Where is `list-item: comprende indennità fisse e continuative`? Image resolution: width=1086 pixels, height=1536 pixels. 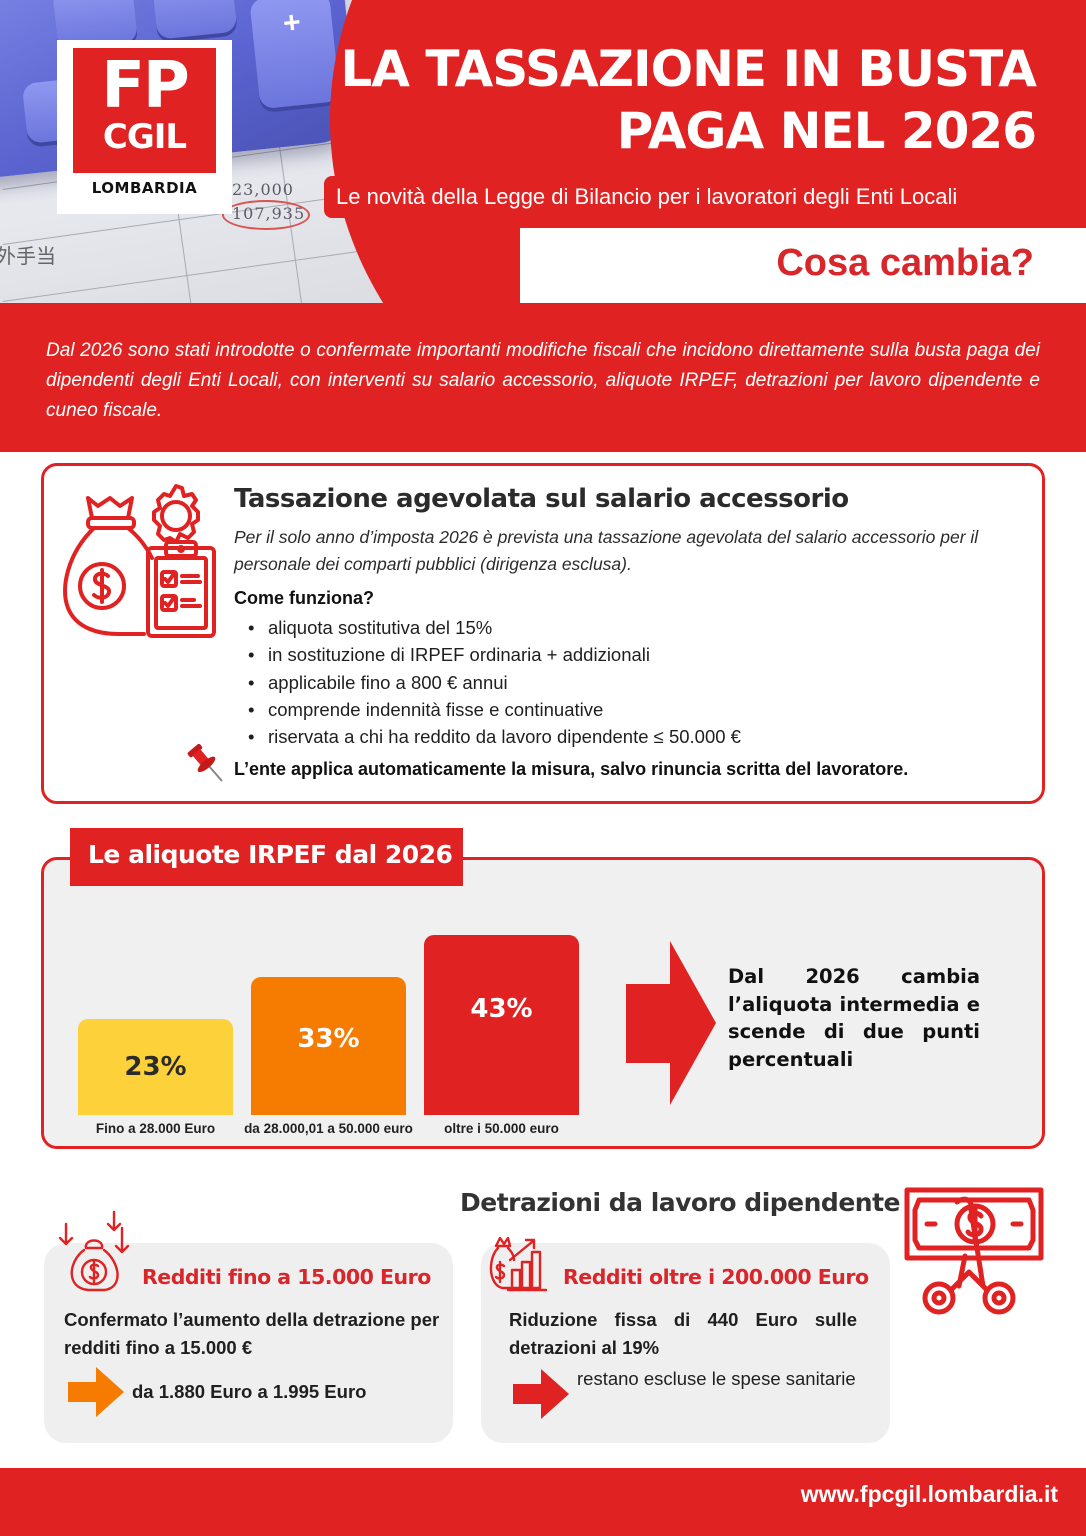
list-item: comprende indennità fisse e continuative is located at coordinates (494, 710).